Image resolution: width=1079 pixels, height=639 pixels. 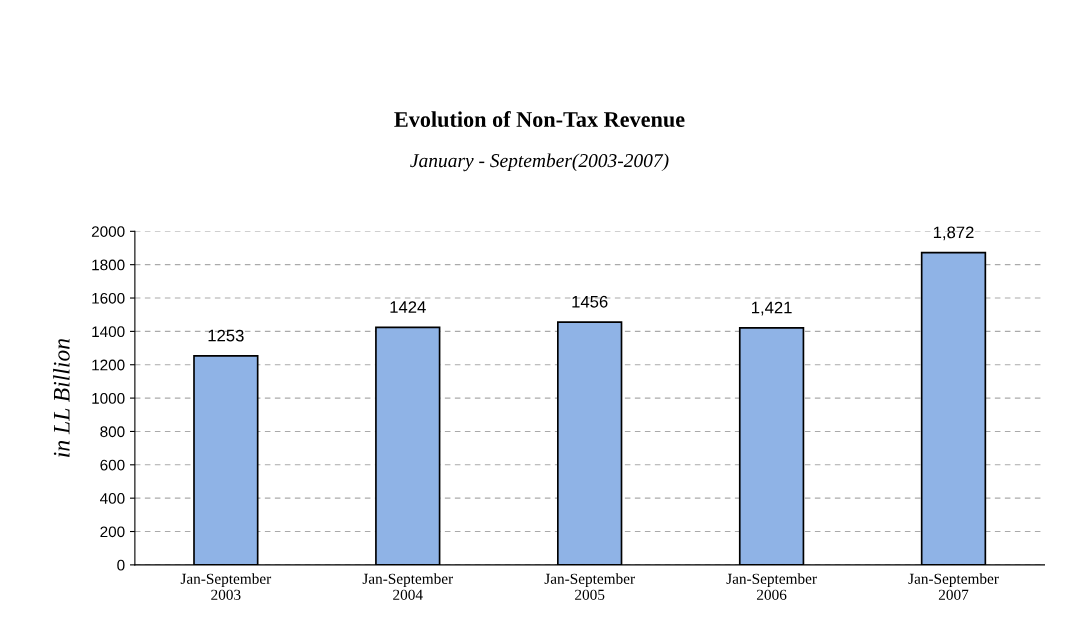 What do you see at coordinates (108, 298) in the screenshot?
I see `y-tick-label: 1600` at bounding box center [108, 298].